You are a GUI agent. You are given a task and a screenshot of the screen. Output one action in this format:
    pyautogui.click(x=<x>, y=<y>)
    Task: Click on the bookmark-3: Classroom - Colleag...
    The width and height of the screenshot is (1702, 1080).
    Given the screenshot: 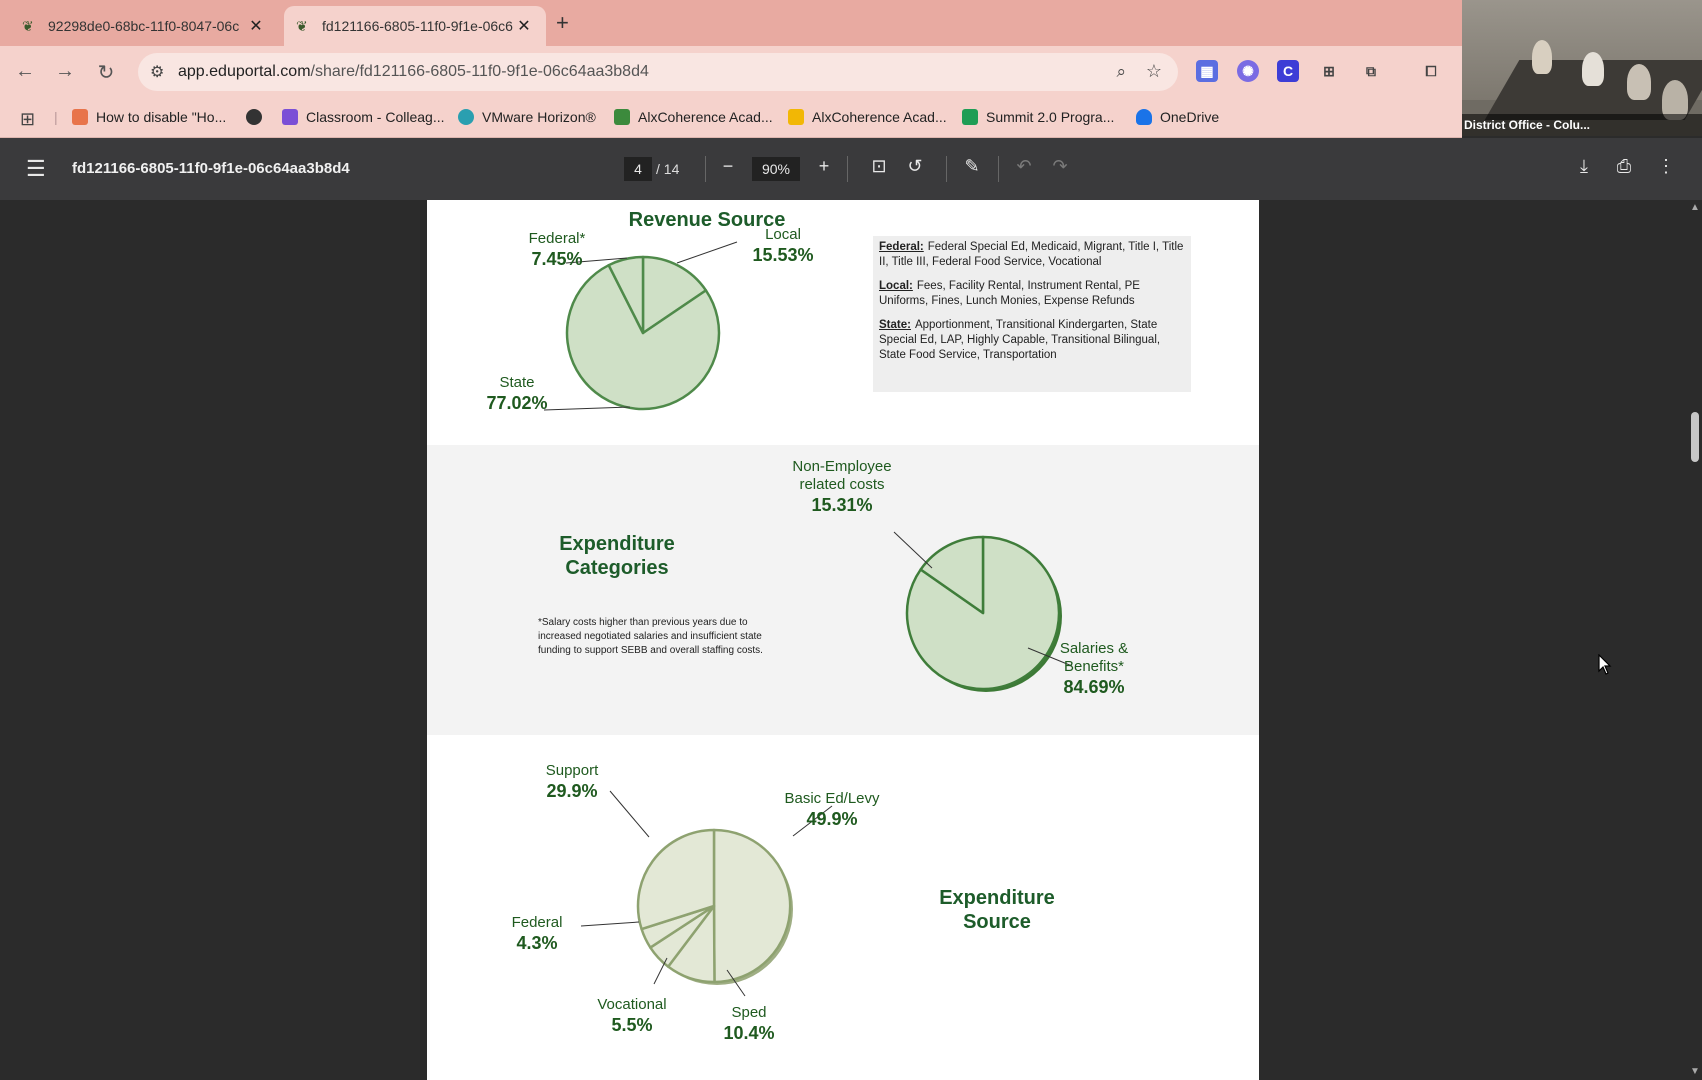 What is the action you would take?
    pyautogui.click(x=363, y=117)
    